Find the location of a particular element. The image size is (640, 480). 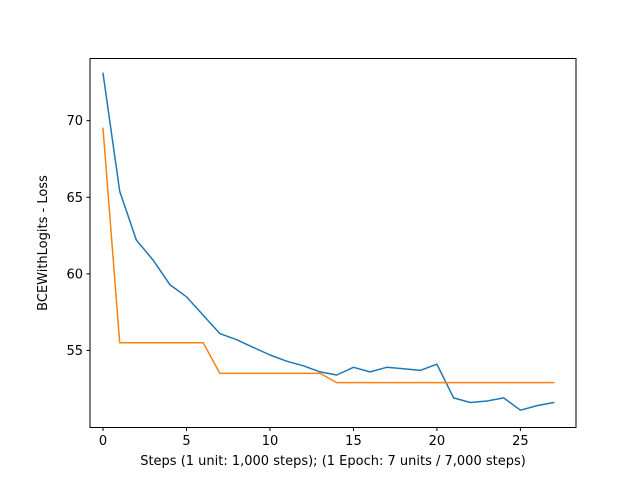

y-tick-label: 55 is located at coordinates (74, 351).